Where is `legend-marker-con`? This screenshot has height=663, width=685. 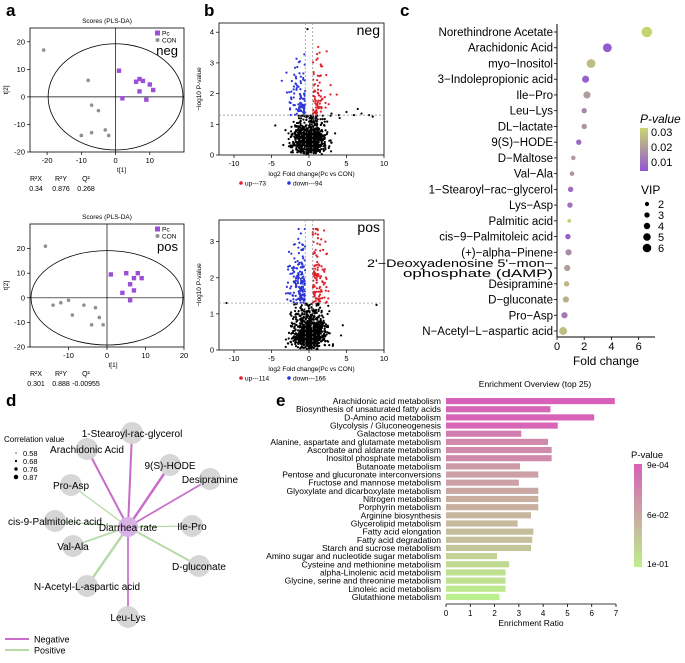 legend-marker-con is located at coordinates (157, 40).